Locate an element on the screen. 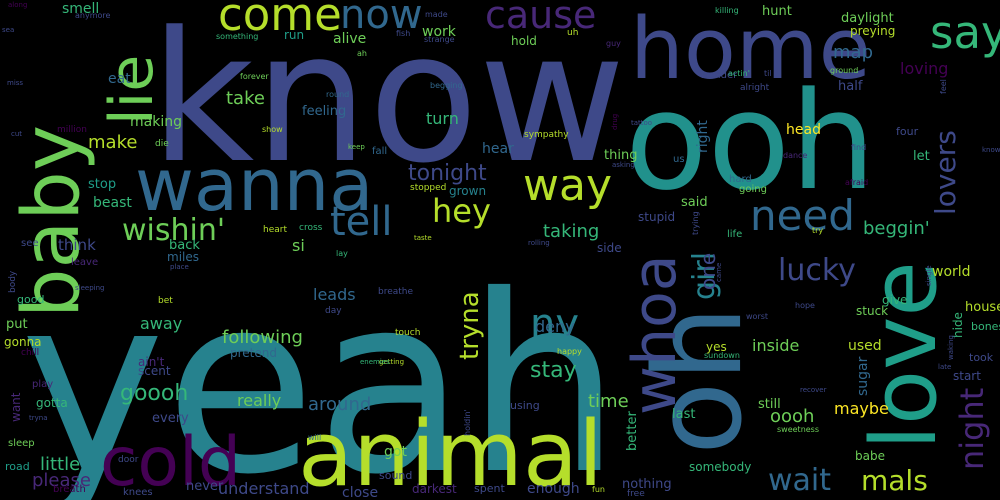 The image size is (1000, 500). cloud-word-29: mals is located at coordinates (894, 480).